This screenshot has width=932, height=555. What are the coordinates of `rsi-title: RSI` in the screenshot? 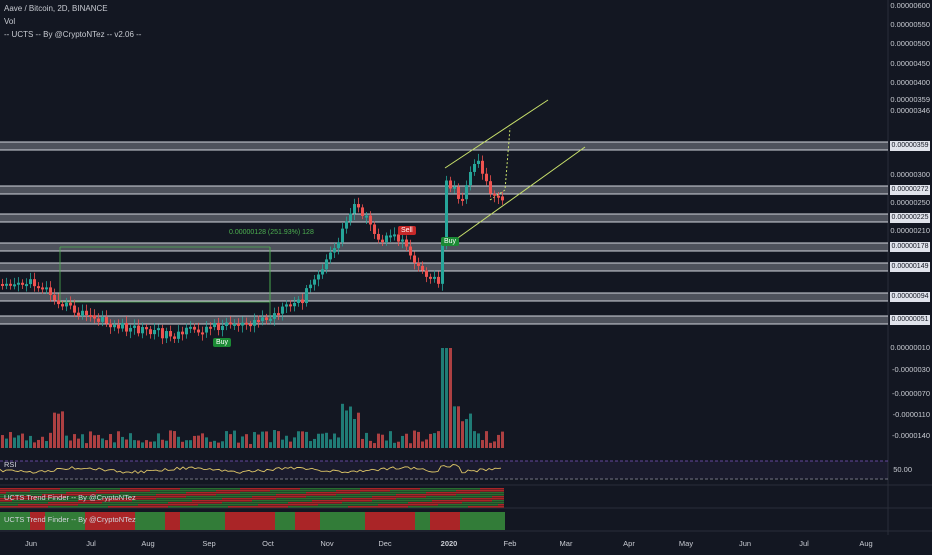 It's located at (10, 464).